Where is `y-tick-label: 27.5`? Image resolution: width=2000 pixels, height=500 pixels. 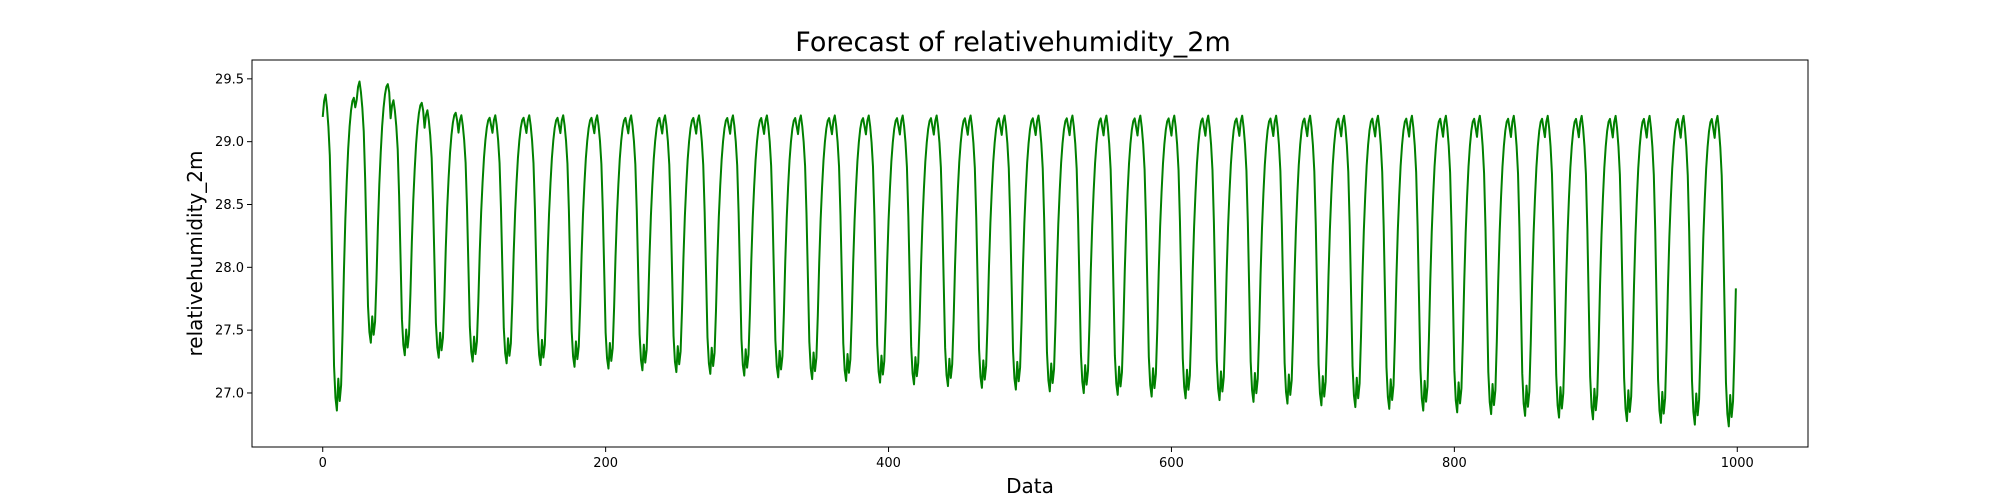
y-tick-label: 27.5 is located at coordinates (229, 331).